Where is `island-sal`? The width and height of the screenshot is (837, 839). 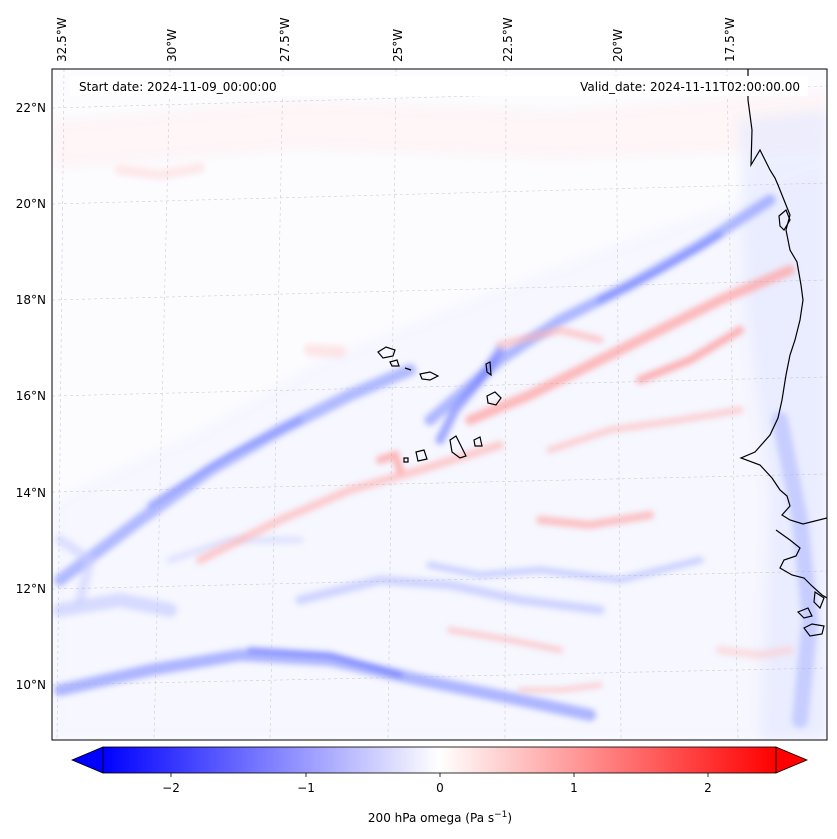 island-sal is located at coordinates (488, 369).